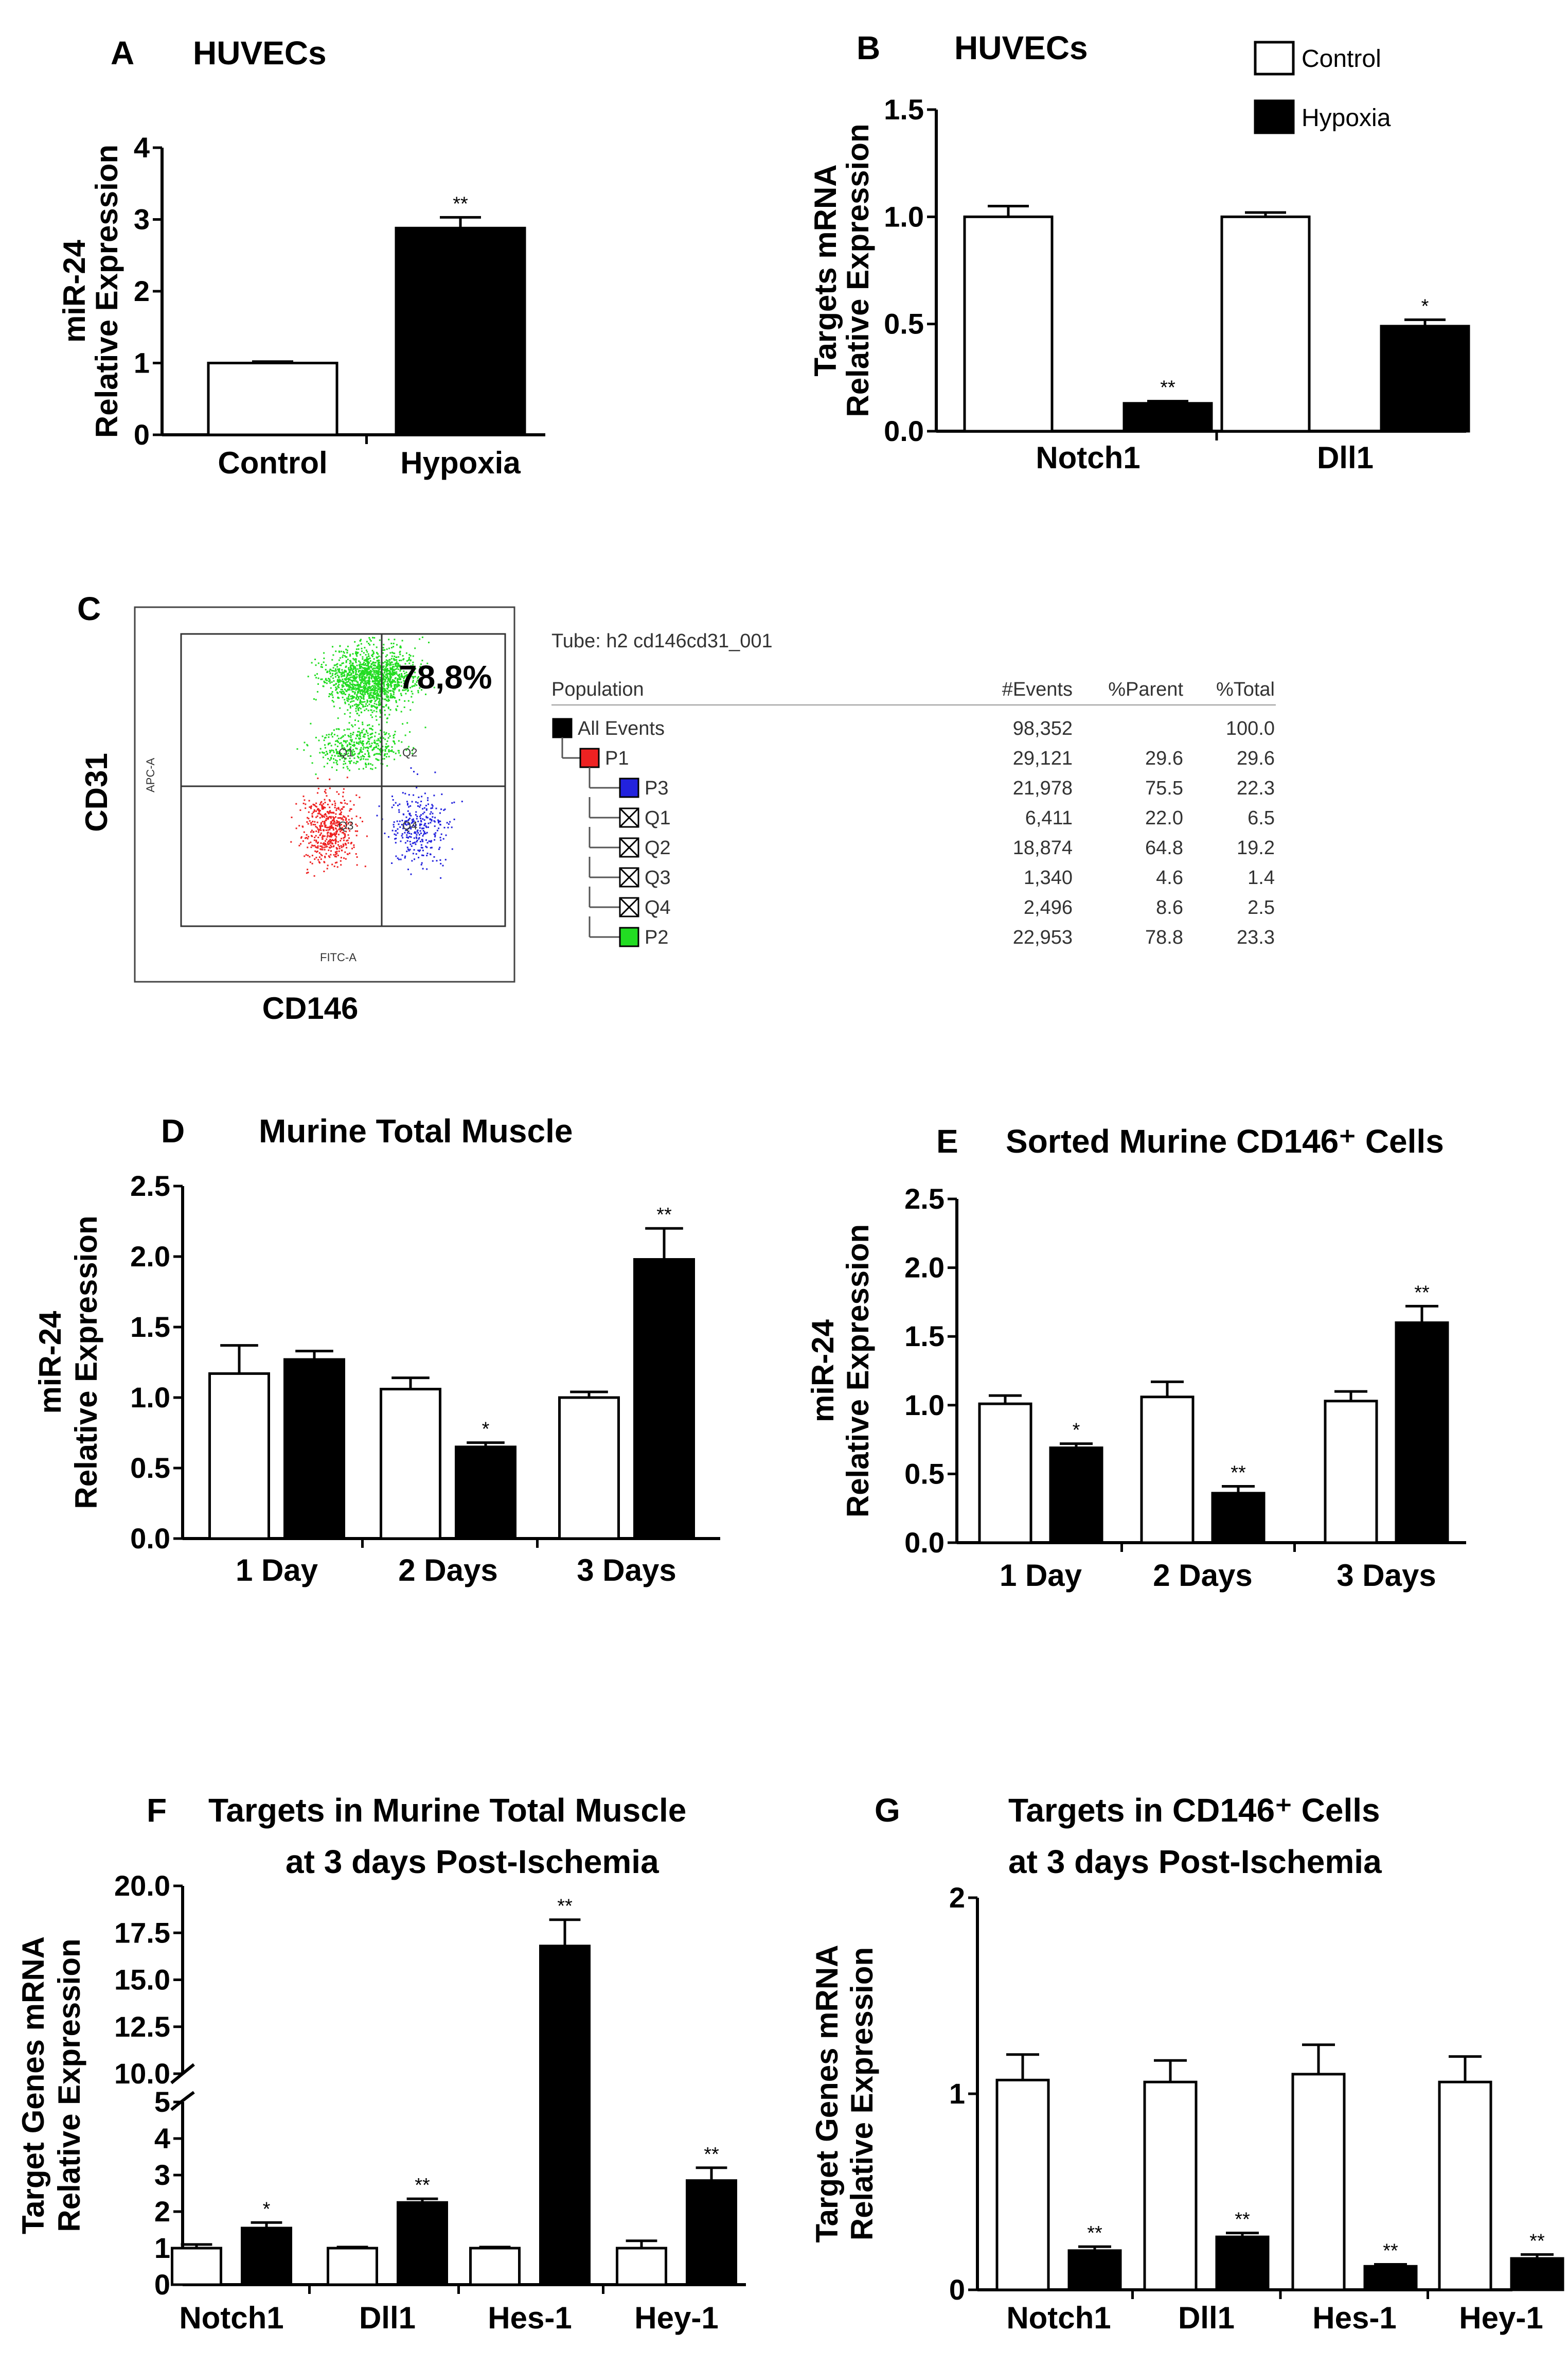  I want to click on significance-a-hypoxia-1: **, so click(461, 204).